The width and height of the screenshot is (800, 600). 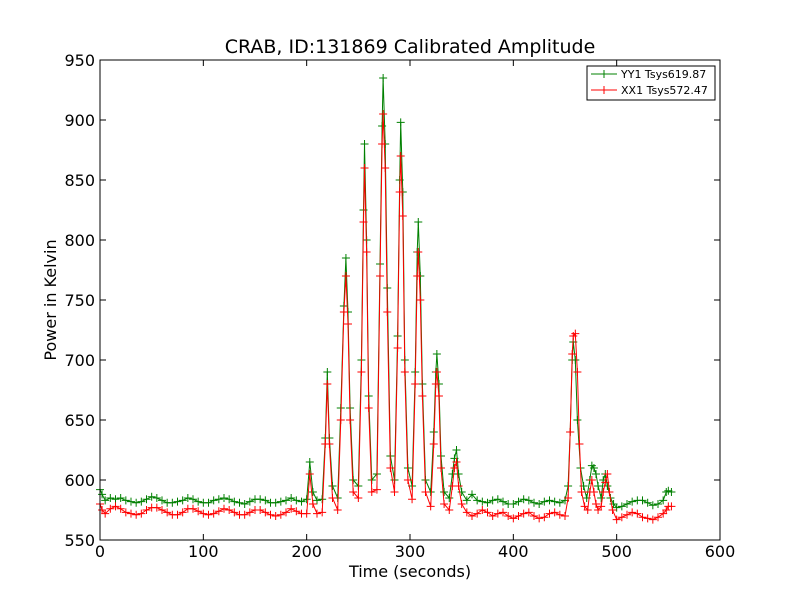 What do you see at coordinates (50, 299) in the screenshot?
I see `y-axis-label: Power in Kelvin` at bounding box center [50, 299].